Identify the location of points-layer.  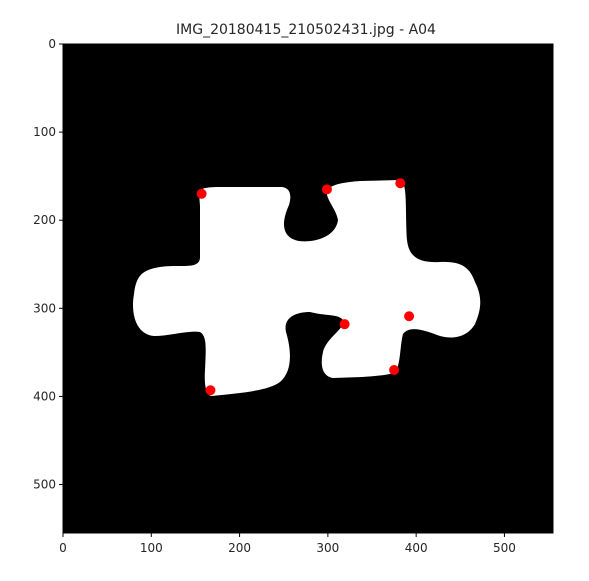
(305, 287).